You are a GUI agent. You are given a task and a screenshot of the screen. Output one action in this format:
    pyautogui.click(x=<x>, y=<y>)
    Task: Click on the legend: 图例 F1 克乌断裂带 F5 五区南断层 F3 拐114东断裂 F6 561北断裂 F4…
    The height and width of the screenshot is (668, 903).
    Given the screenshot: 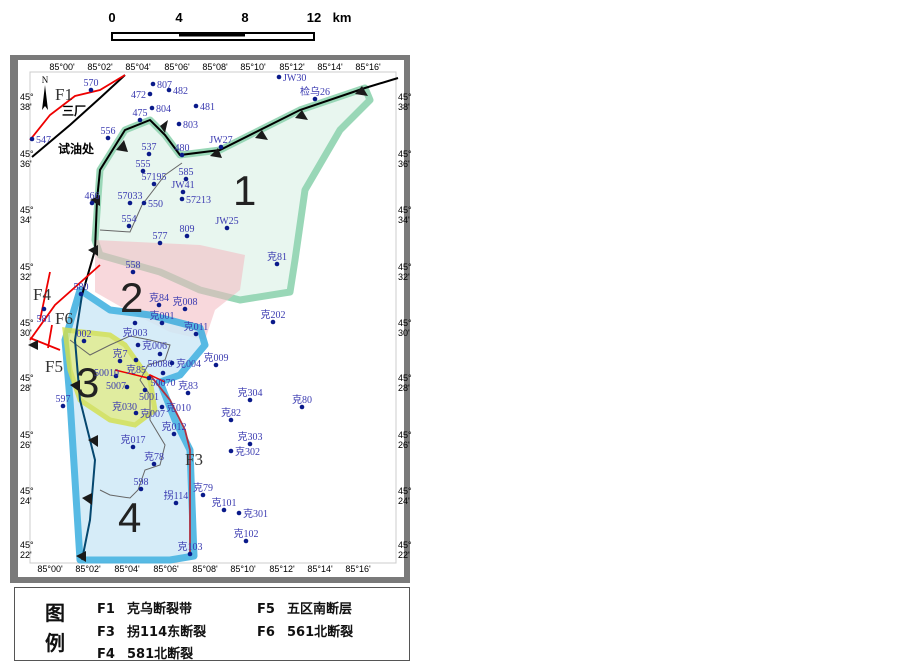 What is the action you would take?
    pyautogui.click(x=212, y=624)
    